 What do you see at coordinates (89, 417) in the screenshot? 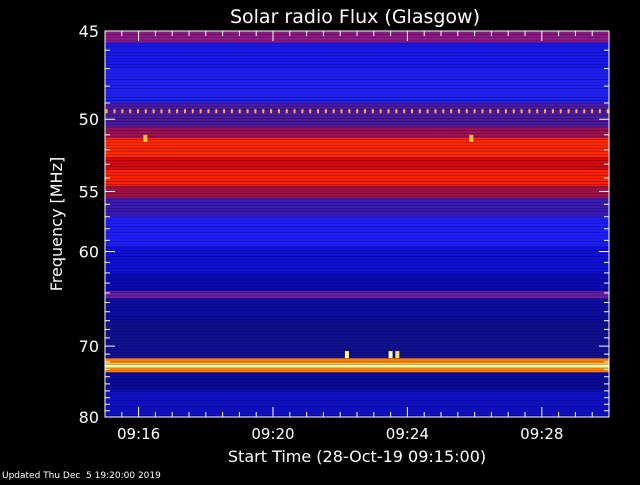
I see `y-tick-label: 80` at bounding box center [89, 417].